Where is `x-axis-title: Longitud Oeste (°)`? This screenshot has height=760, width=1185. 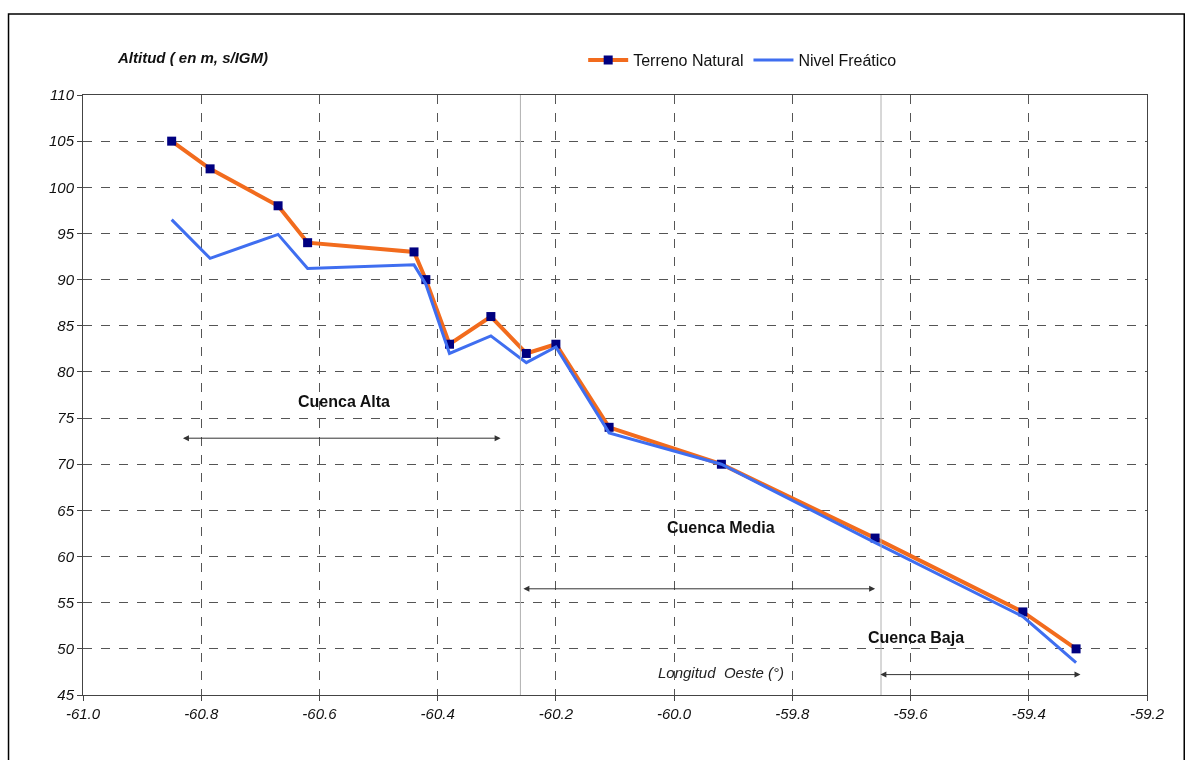 x-axis-title: Longitud Oeste (°) is located at coordinates (721, 672).